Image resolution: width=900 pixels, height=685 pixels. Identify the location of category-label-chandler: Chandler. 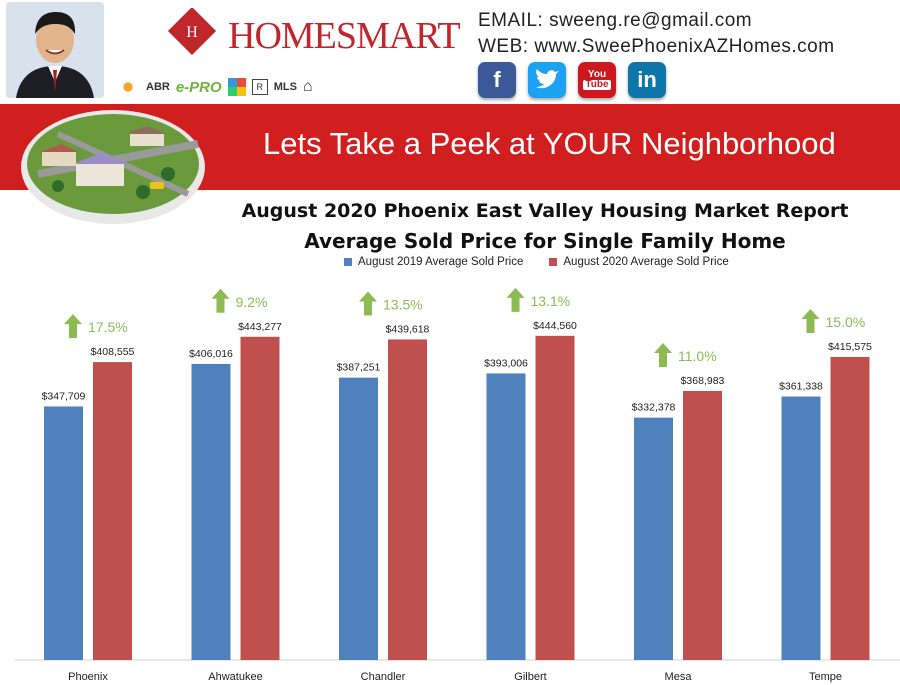
(383, 677).